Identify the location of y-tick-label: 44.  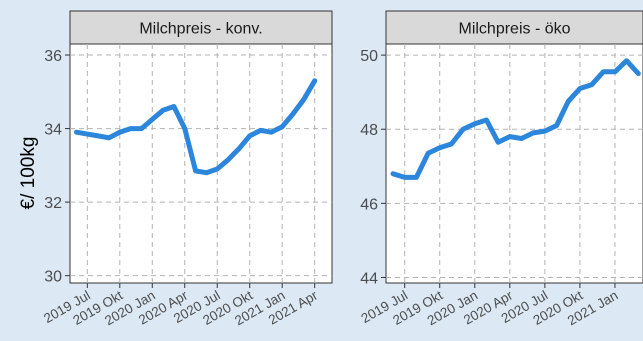
(369, 278).